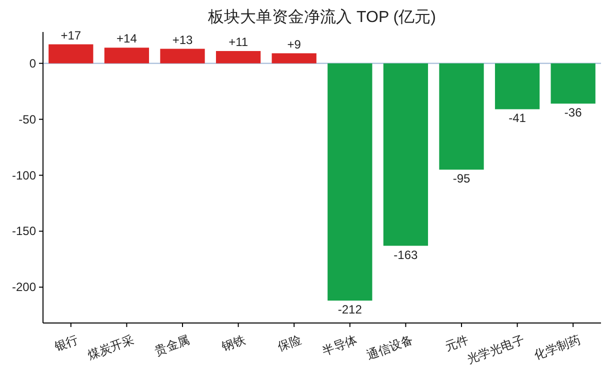 The width and height of the screenshot is (609, 373). I want to click on data-label: -41, so click(517, 118).